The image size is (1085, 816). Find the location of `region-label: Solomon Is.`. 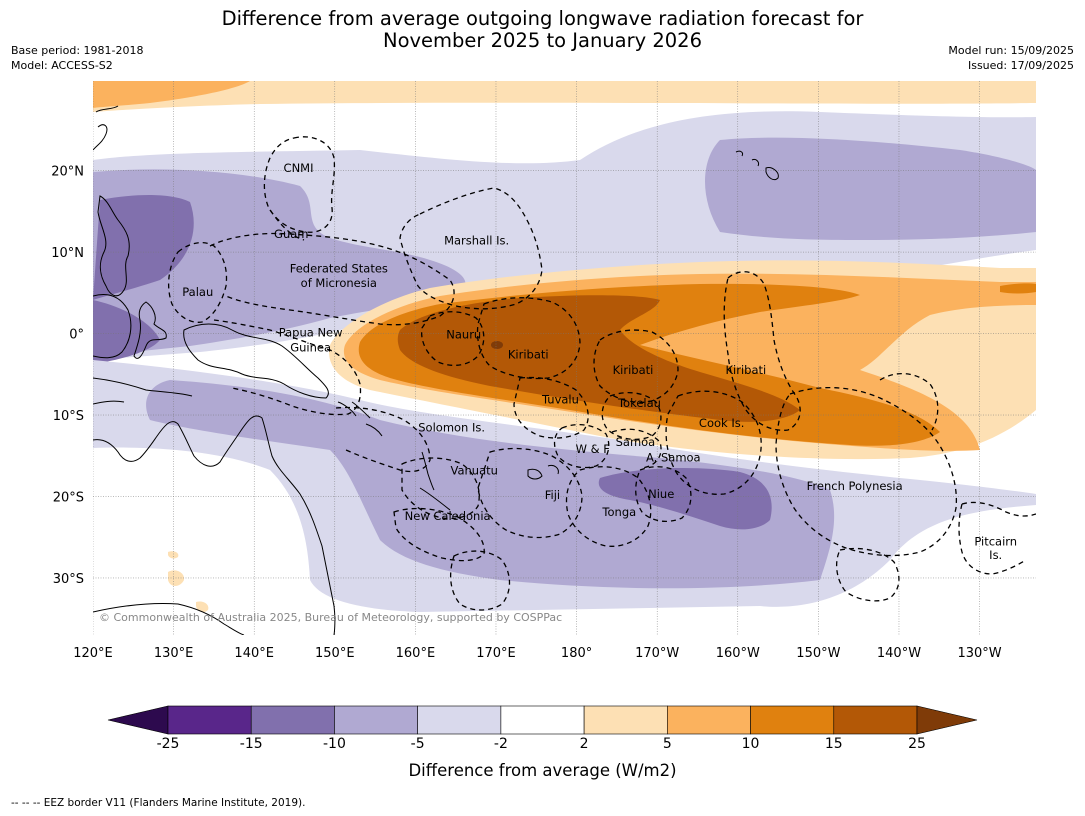

region-label: Solomon Is. is located at coordinates (451, 427).